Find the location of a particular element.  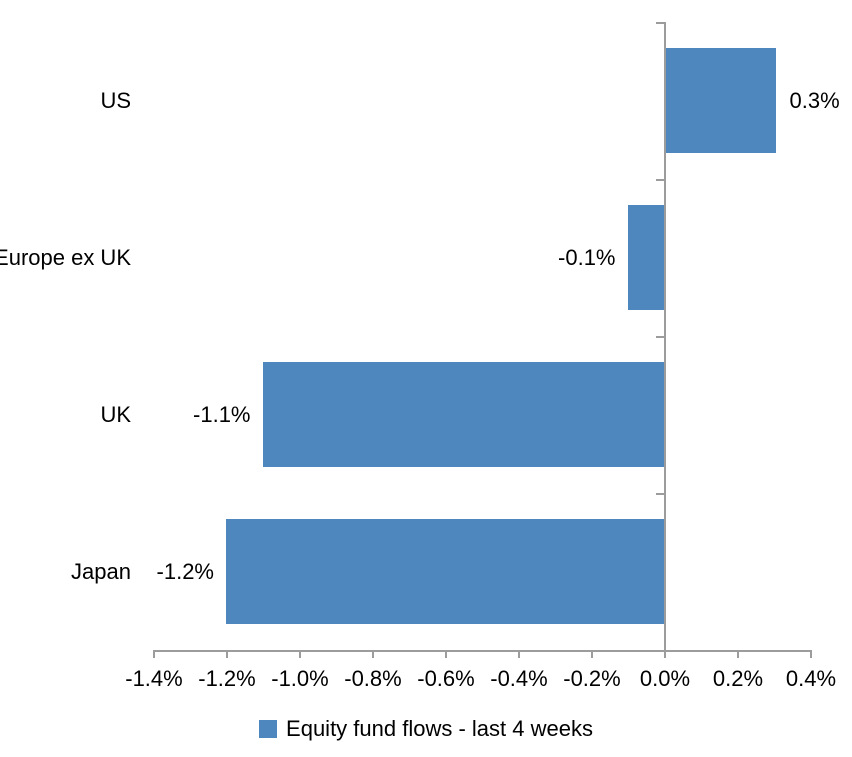

value-label-japan: -1.2% is located at coordinates (185, 571).